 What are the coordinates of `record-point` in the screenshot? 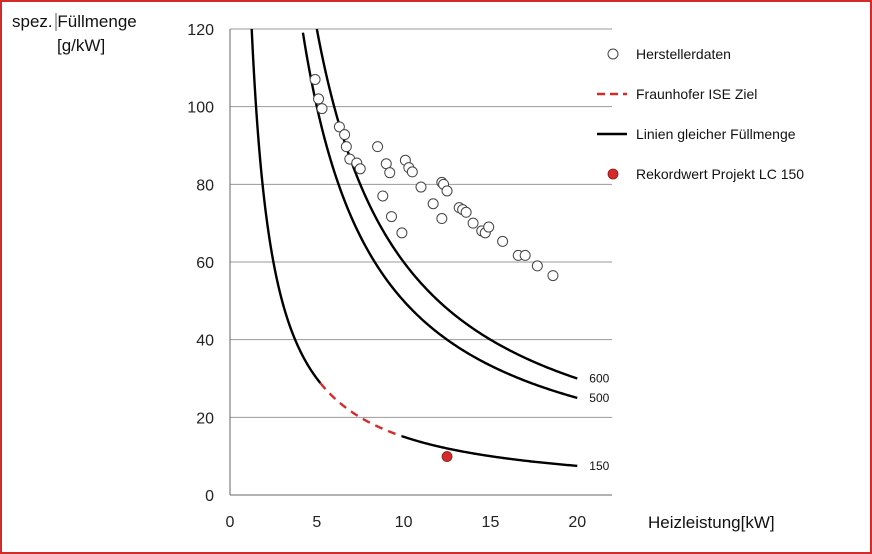 It's located at (447, 456).